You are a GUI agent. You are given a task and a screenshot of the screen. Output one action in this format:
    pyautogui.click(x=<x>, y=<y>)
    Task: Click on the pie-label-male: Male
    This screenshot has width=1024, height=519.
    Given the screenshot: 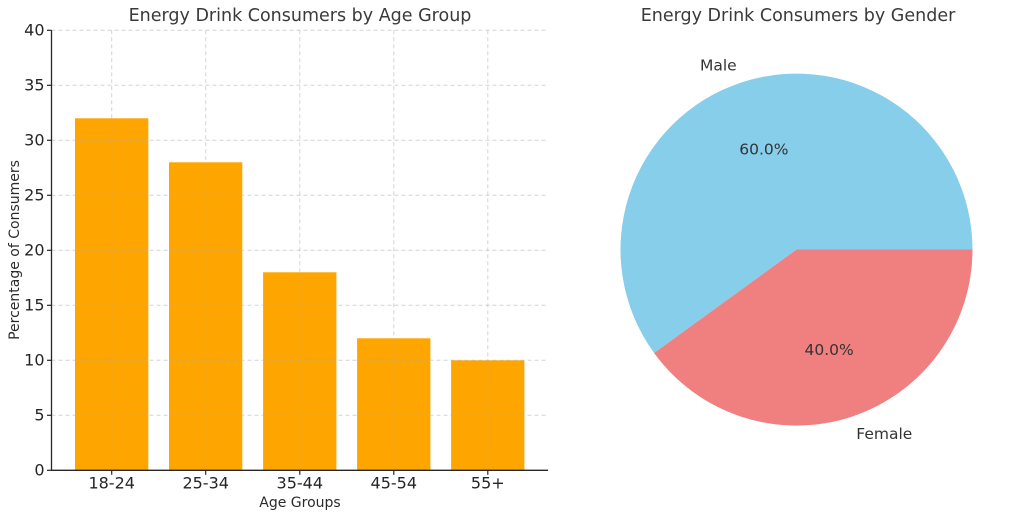 What is the action you would take?
    pyautogui.click(x=718, y=66)
    